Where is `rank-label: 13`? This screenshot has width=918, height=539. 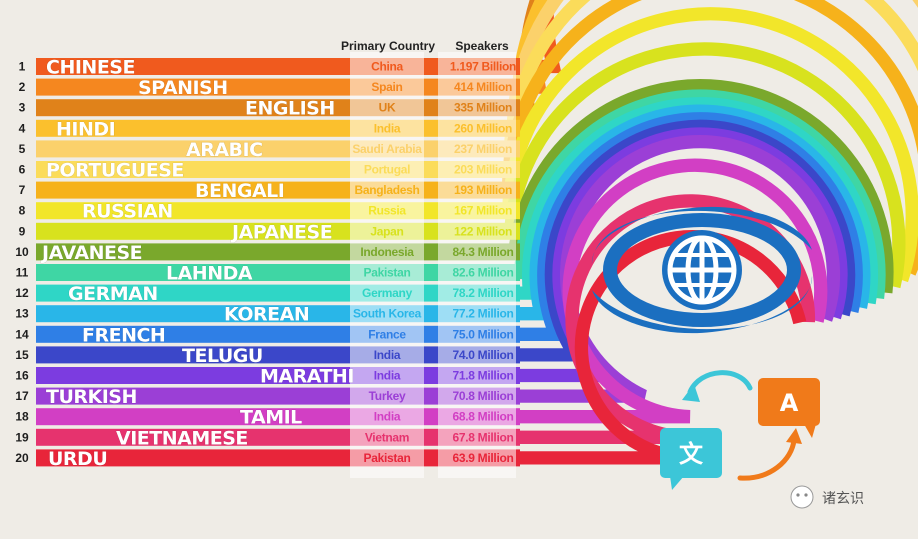
rank-label: 13 is located at coordinates (22, 314).